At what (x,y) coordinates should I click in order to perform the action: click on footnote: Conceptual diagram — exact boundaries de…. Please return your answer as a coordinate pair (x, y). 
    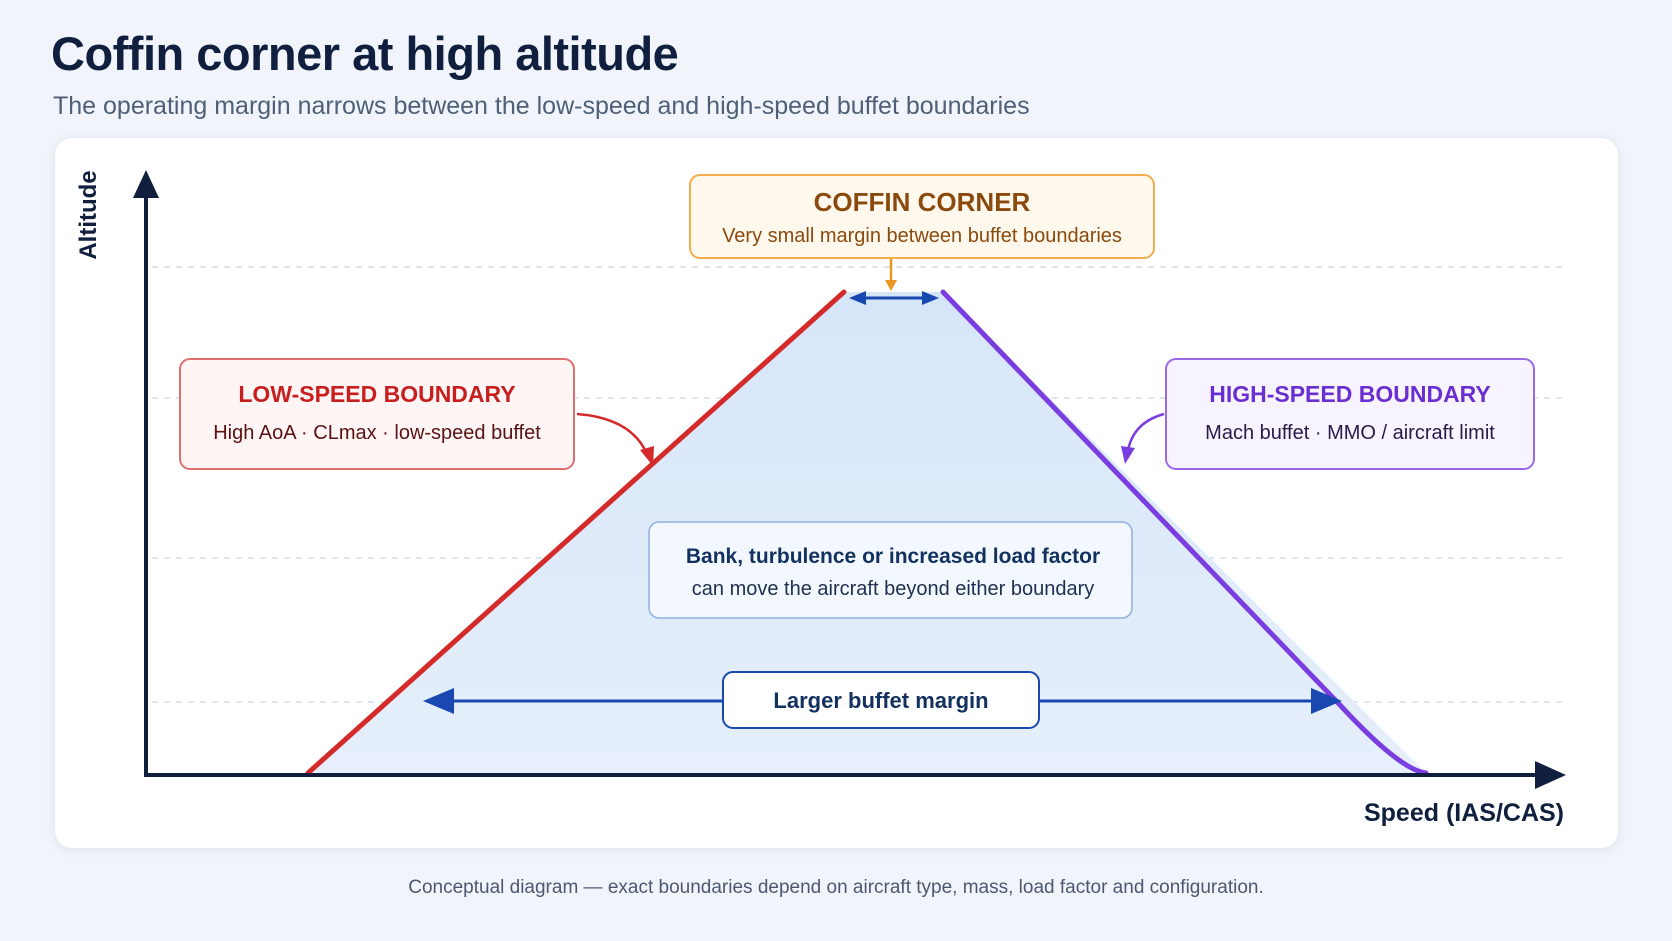
    Looking at the image, I should click on (836, 887).